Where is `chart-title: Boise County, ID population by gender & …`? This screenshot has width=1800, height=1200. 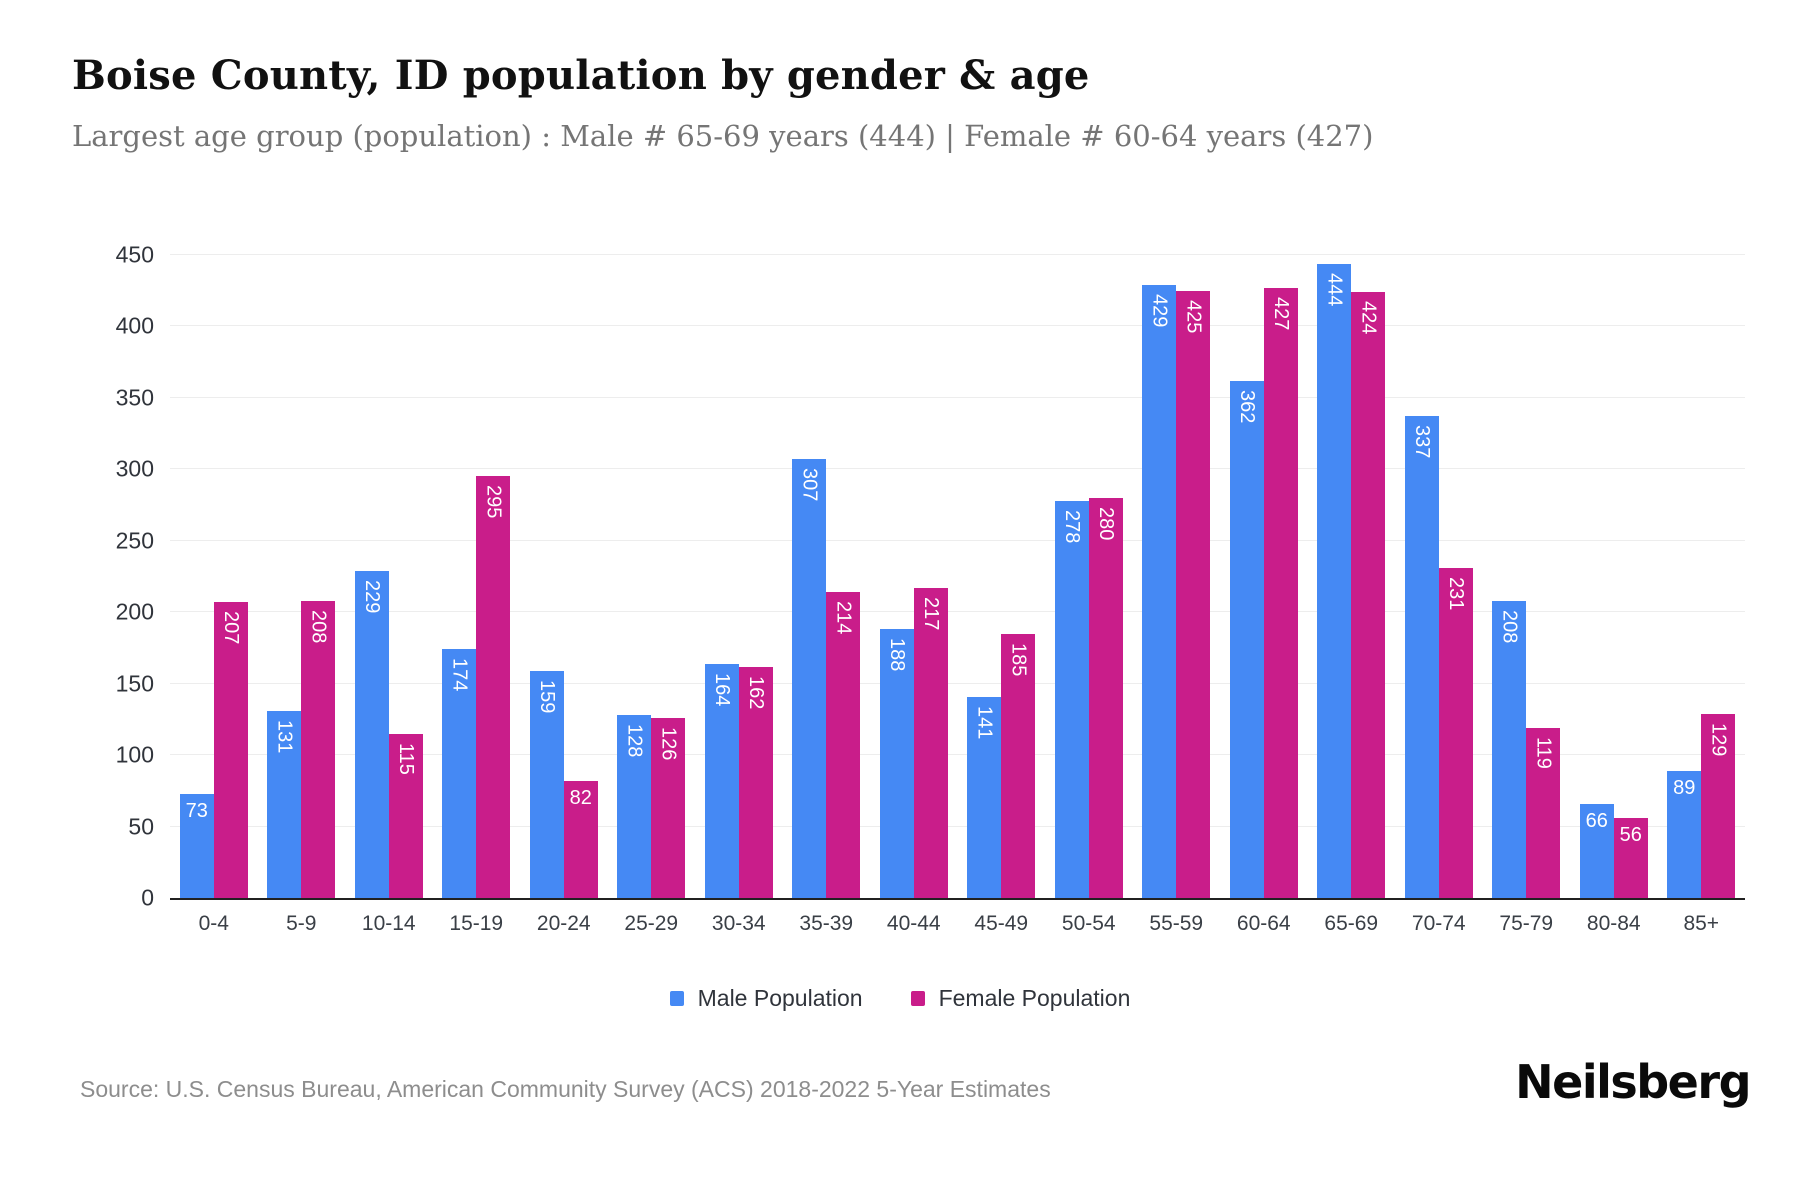 chart-title: Boise County, ID population by gender & … is located at coordinates (581, 75).